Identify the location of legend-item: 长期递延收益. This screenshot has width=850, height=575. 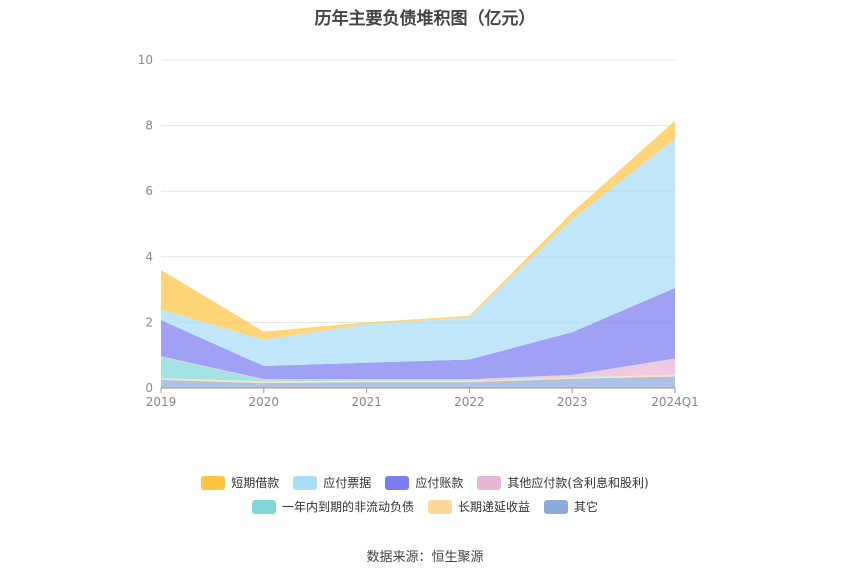
(478, 506).